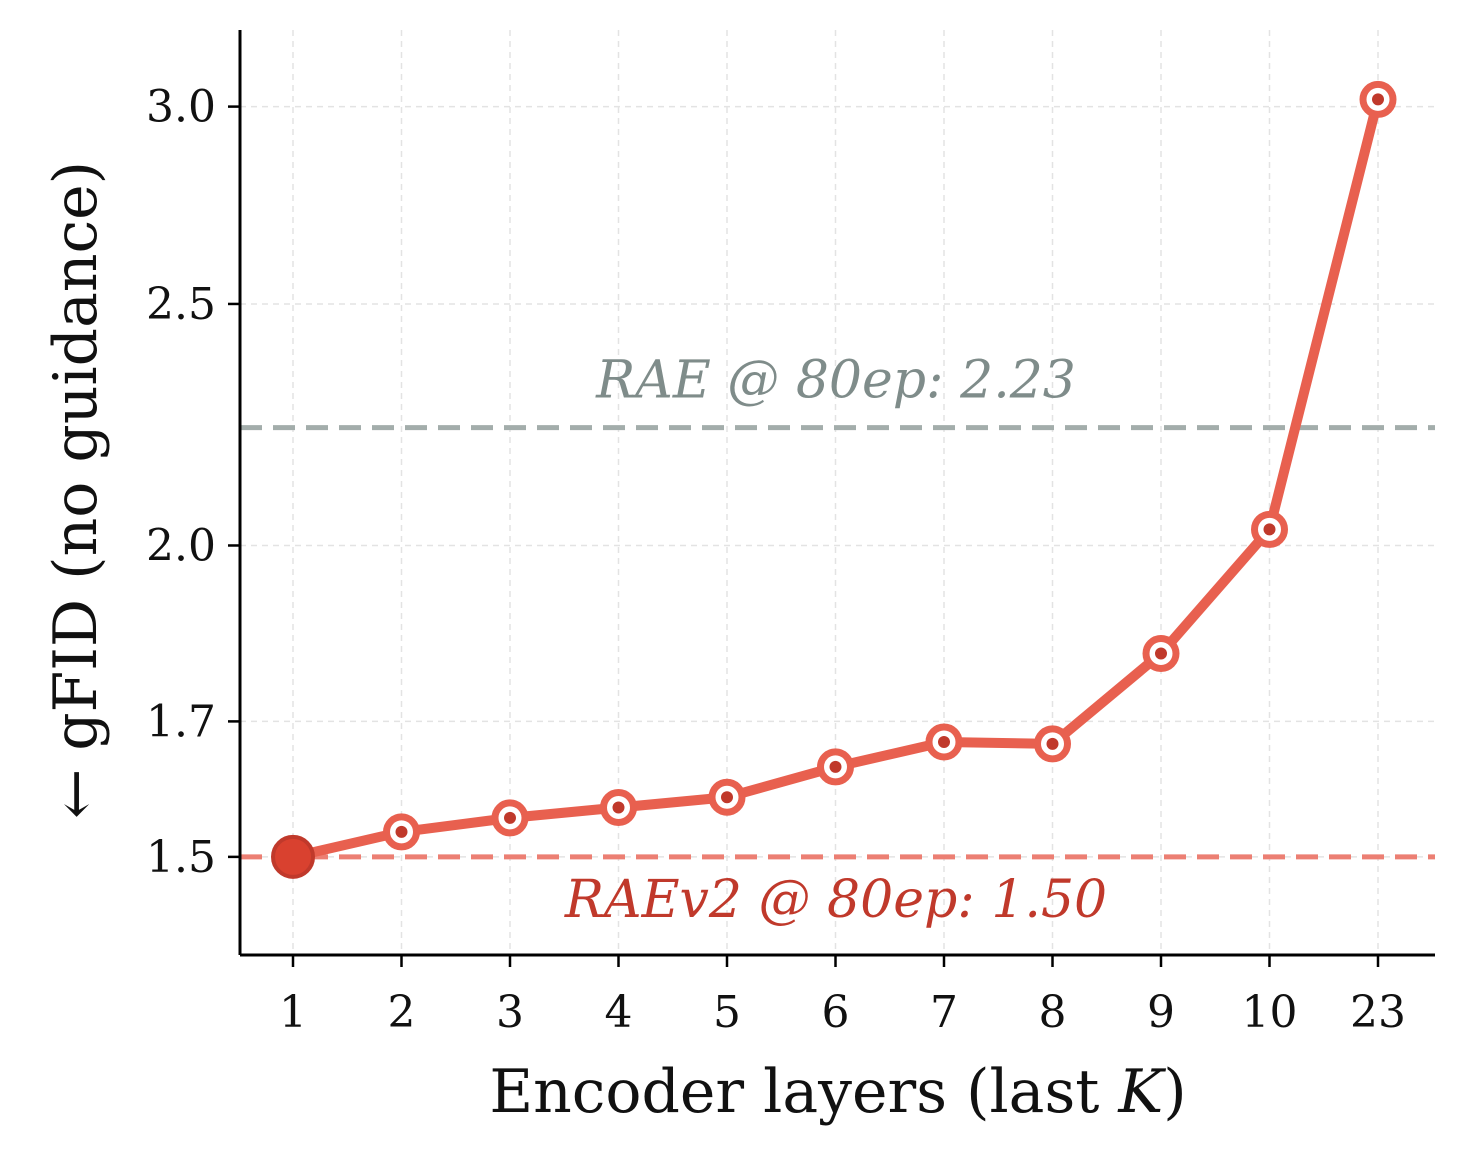  Describe the element at coordinates (510, 1012) in the screenshot. I see `x-tick-label: 3` at that location.